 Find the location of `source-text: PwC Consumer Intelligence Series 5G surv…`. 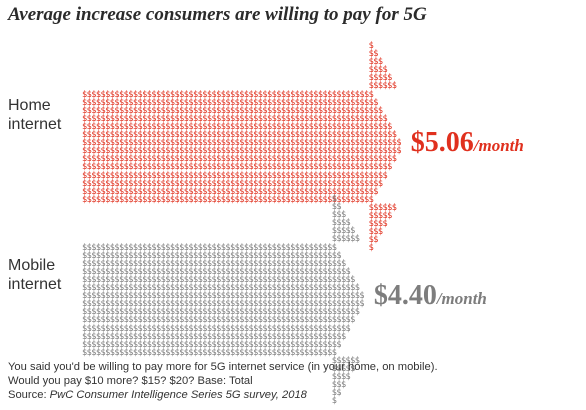

source-text: PwC Consumer Intelligence Series 5G surv… is located at coordinates (178, 395).